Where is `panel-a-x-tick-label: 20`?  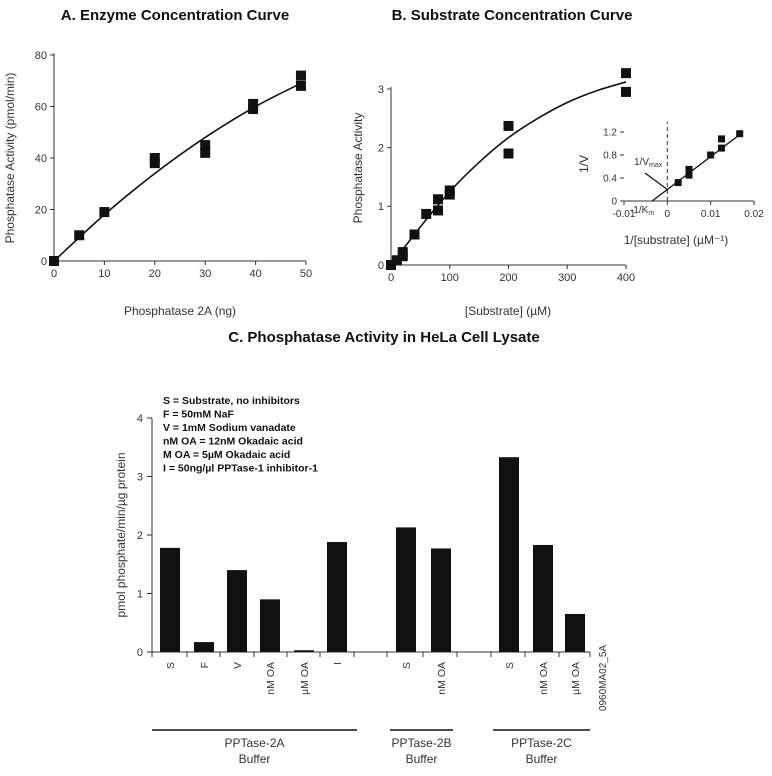
panel-a-x-tick-label: 20 is located at coordinates (155, 274).